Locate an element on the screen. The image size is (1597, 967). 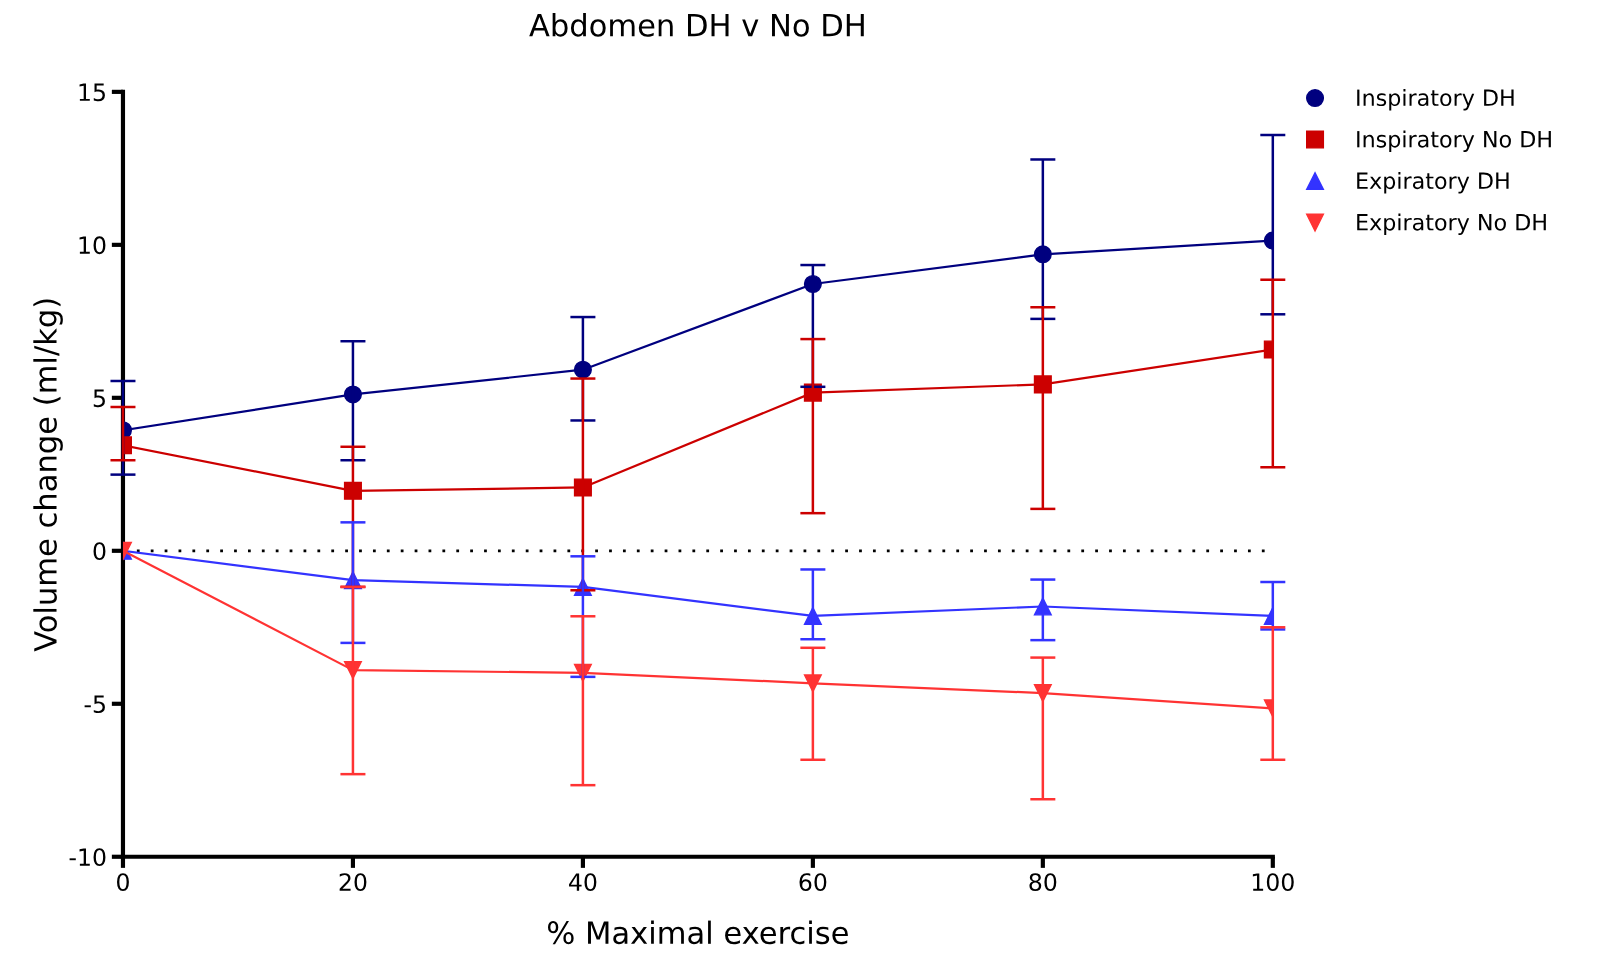
legend-label: Inspiratory No DH is located at coordinates (1454, 141).